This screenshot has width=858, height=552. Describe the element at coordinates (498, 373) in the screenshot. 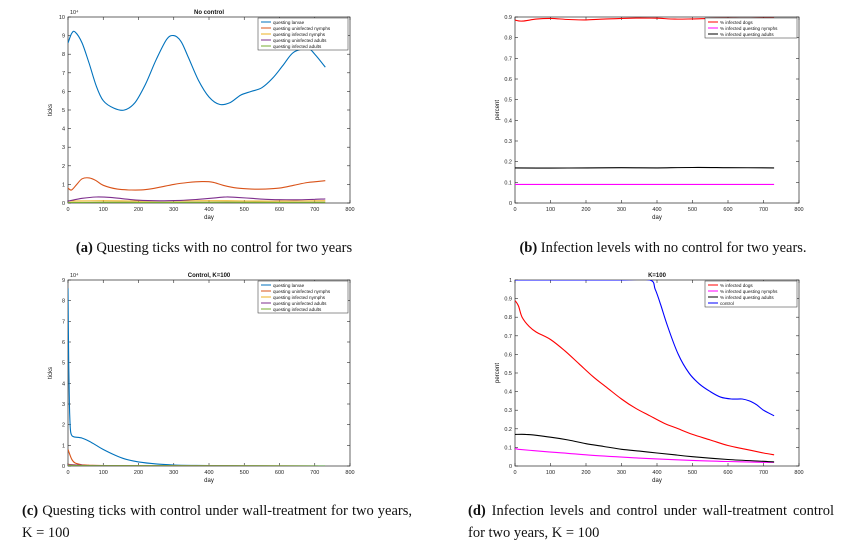

I see `y-axis-label: percent` at that location.